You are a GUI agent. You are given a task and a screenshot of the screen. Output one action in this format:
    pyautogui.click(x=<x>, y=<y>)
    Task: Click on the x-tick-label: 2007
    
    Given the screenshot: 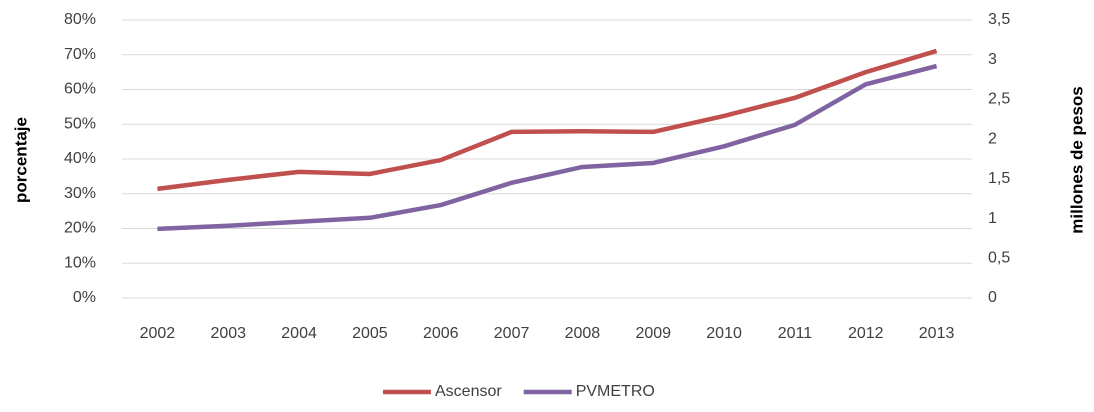 What is the action you would take?
    pyautogui.click(x=512, y=333)
    